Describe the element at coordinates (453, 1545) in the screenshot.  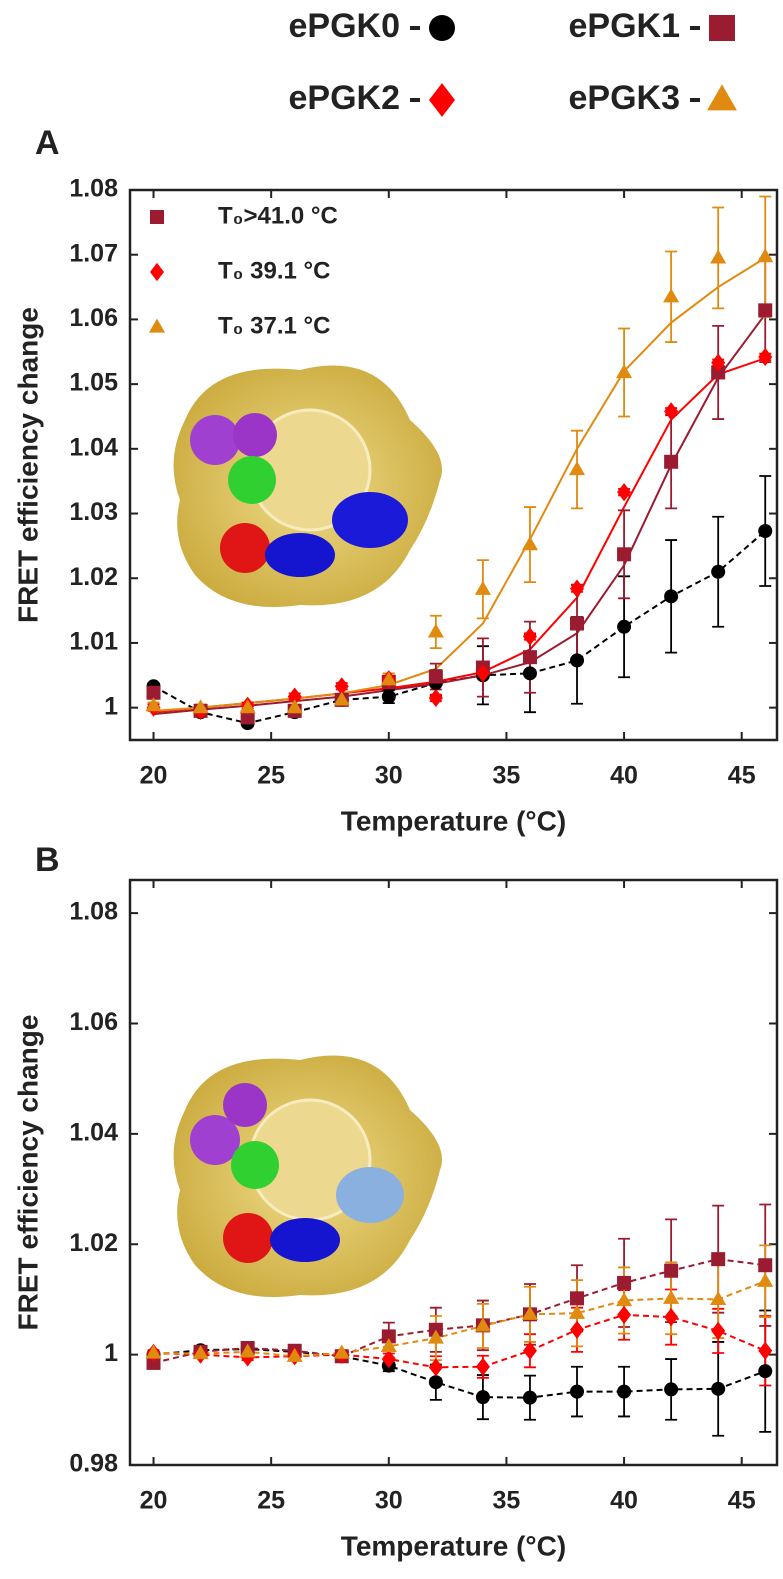
I see `x-axis-label: Temperature (°C)` at that location.